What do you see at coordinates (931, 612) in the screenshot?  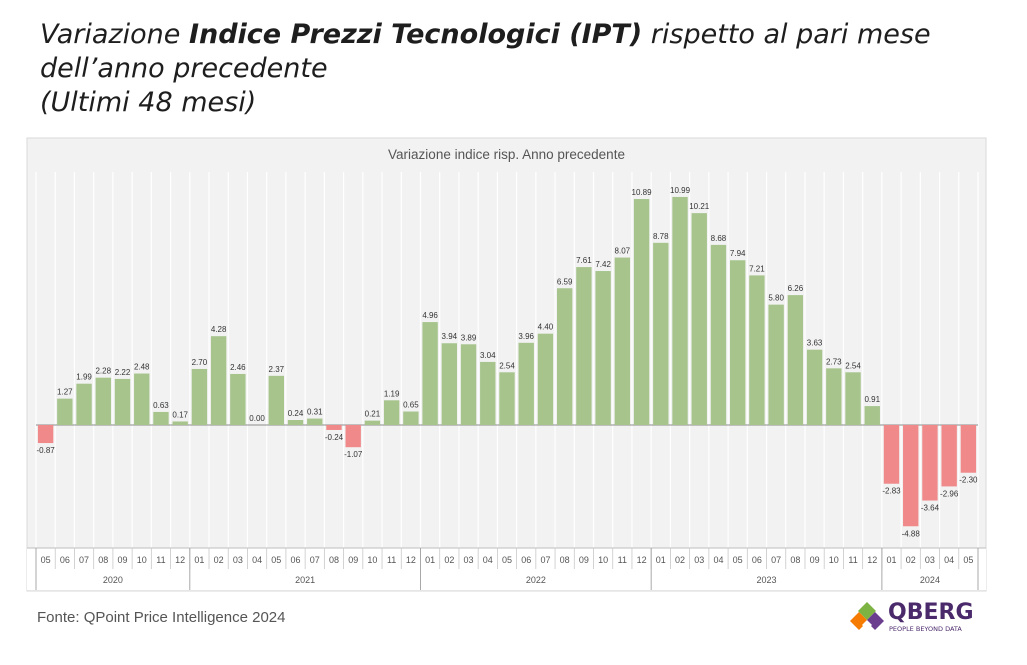 I see `brand-name: QBERG` at bounding box center [931, 612].